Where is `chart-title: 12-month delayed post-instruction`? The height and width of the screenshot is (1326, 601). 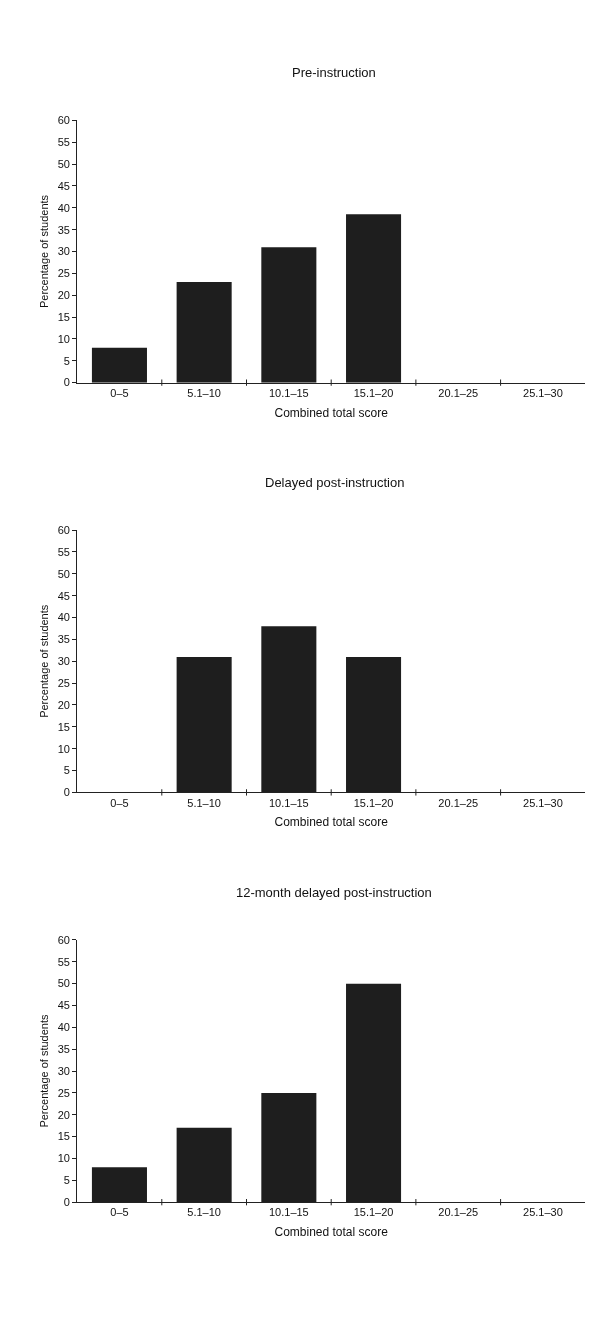 chart-title: 12-month delayed post-instruction is located at coordinates (334, 892).